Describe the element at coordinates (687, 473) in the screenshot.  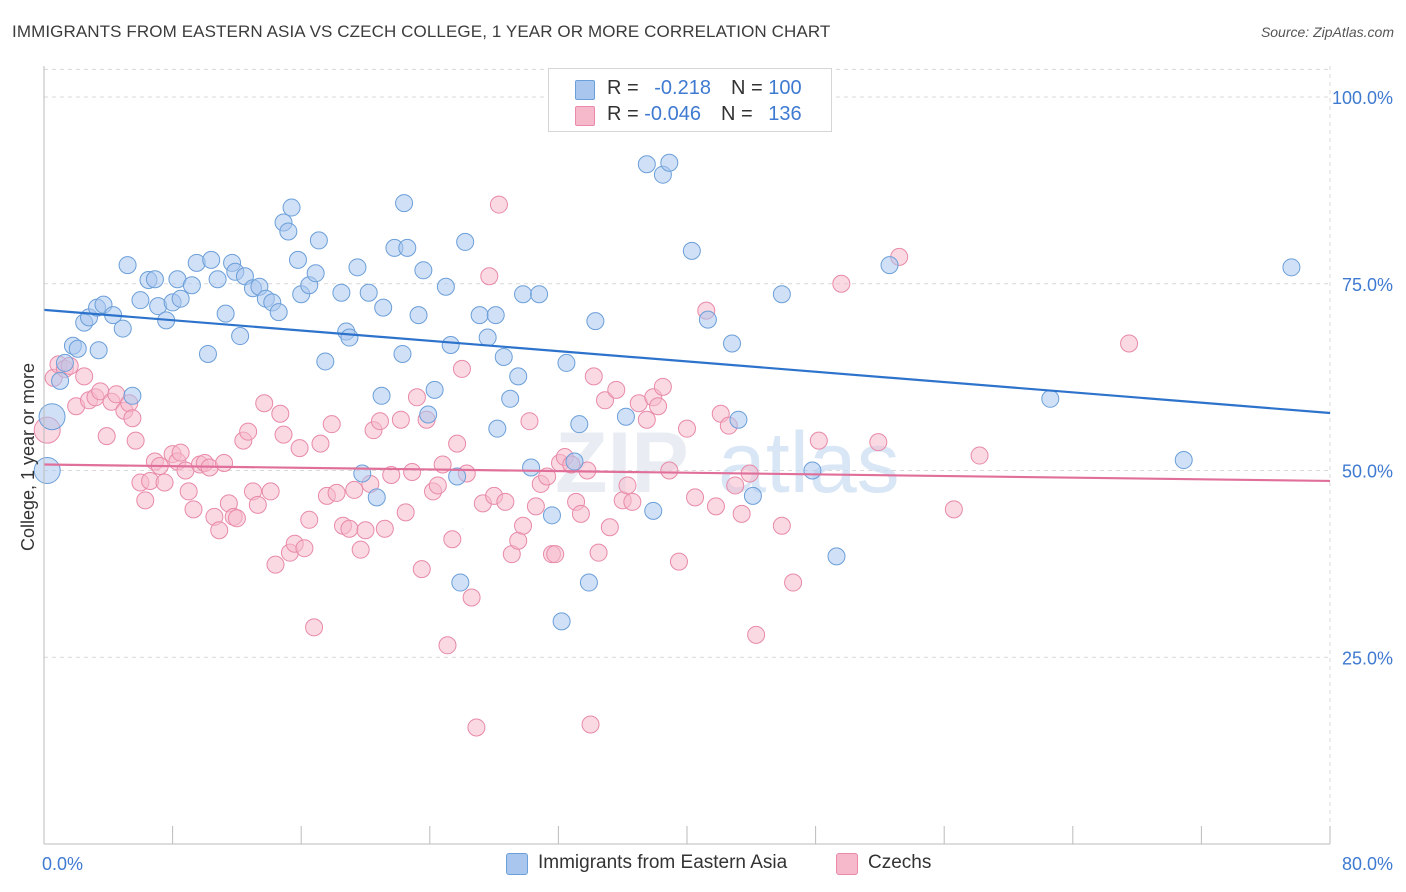
I see `czechs-trend-line` at that location.